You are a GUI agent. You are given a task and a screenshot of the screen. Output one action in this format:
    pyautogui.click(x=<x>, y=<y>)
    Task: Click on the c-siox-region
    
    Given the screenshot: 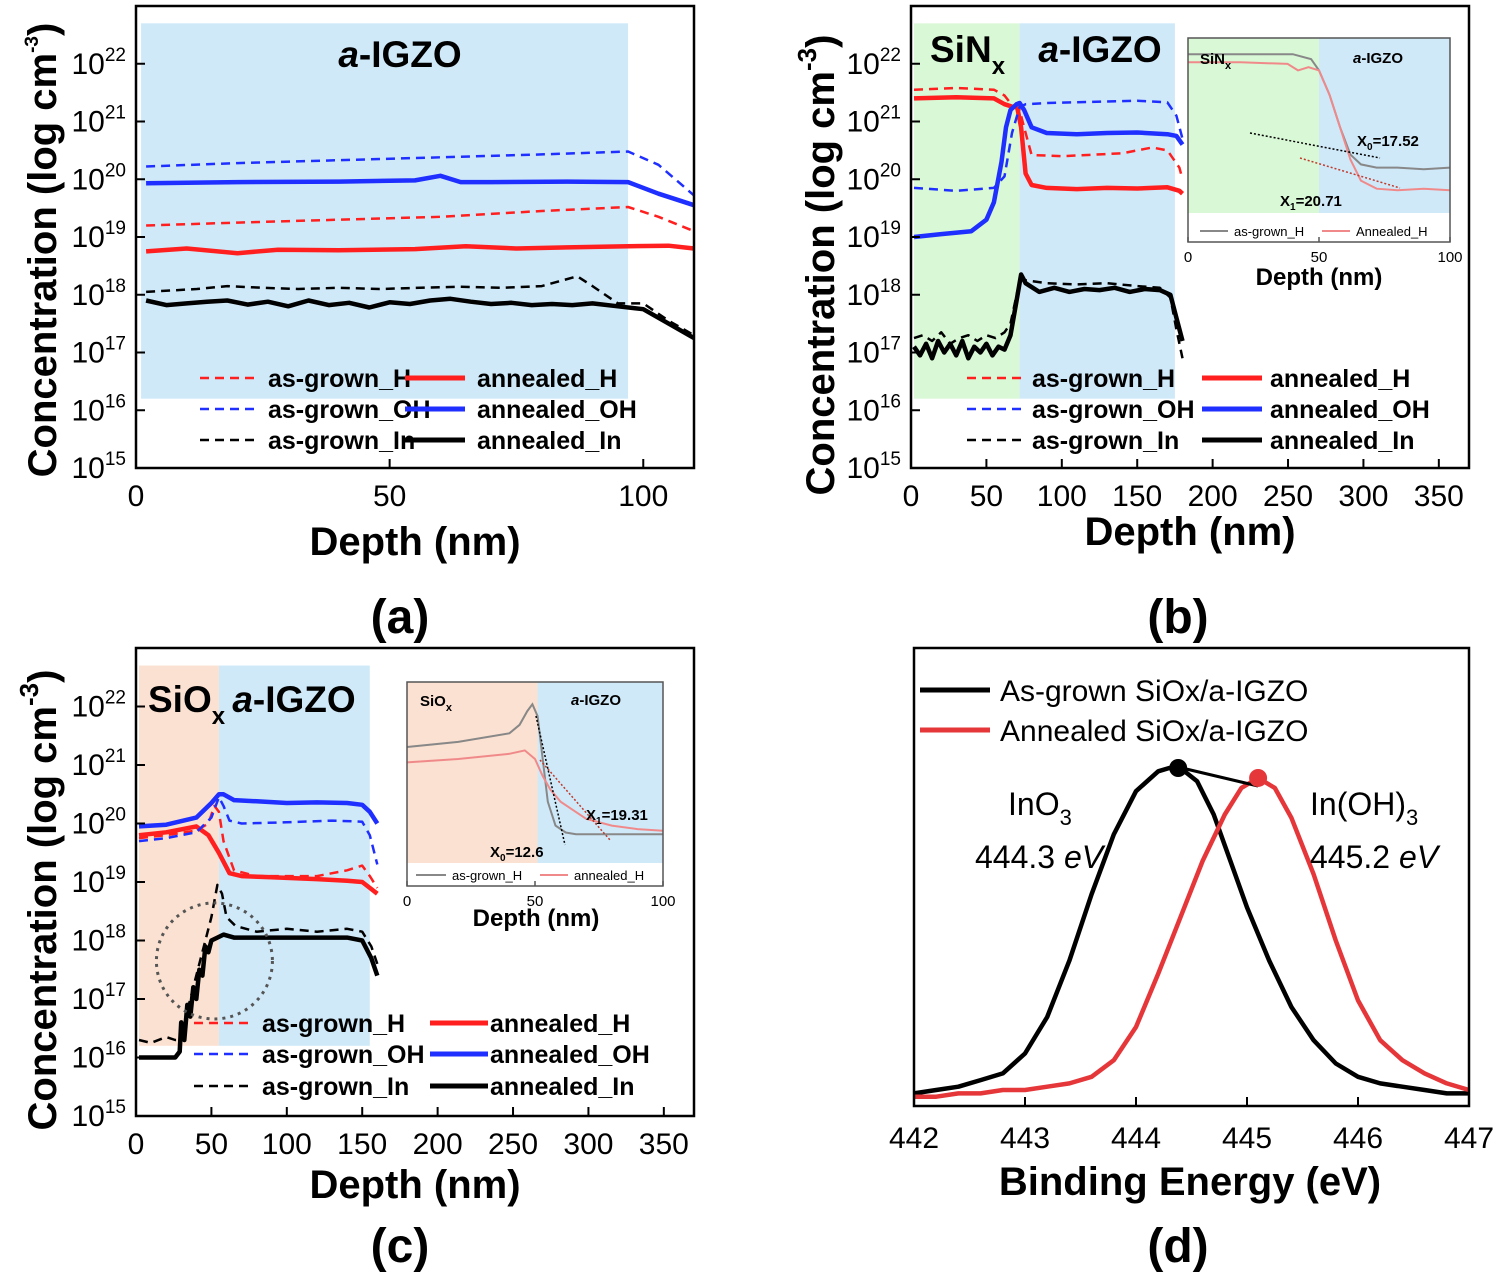 What is the action you would take?
    pyautogui.click(x=179, y=855)
    